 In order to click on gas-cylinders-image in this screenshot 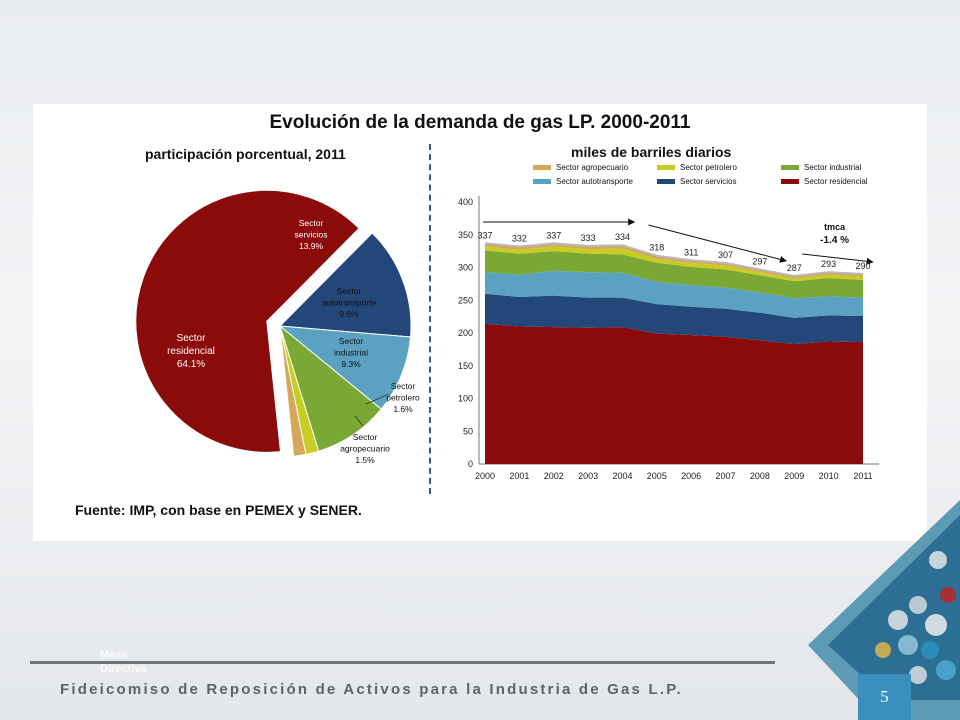, I will do `click(884, 610)`.